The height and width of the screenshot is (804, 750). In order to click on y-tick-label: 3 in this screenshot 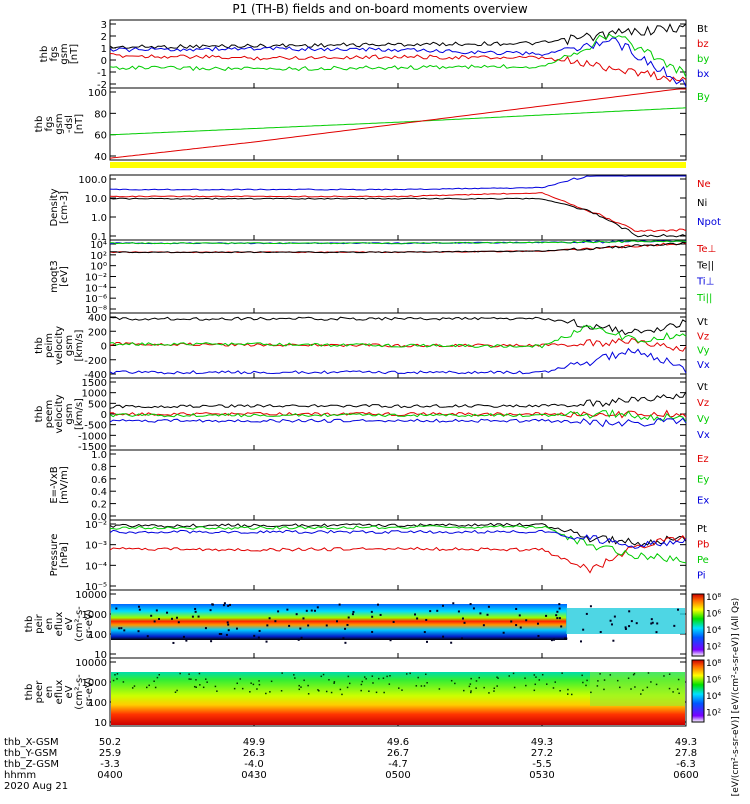, I will do `click(104, 25)`.